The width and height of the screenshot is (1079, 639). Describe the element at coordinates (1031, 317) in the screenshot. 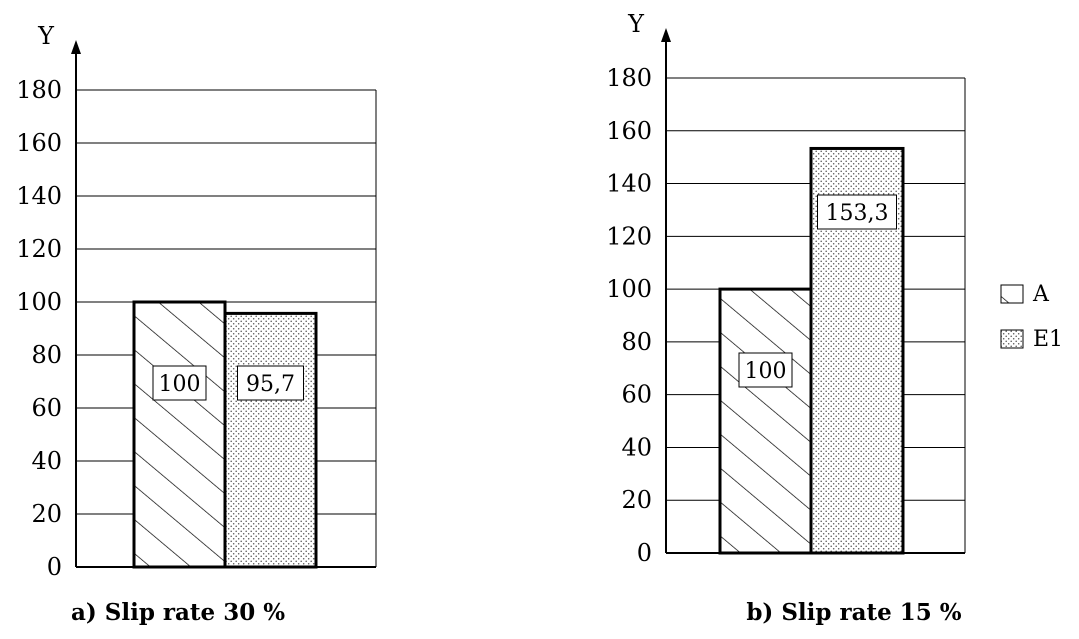

I see `legend: A E1` at that location.